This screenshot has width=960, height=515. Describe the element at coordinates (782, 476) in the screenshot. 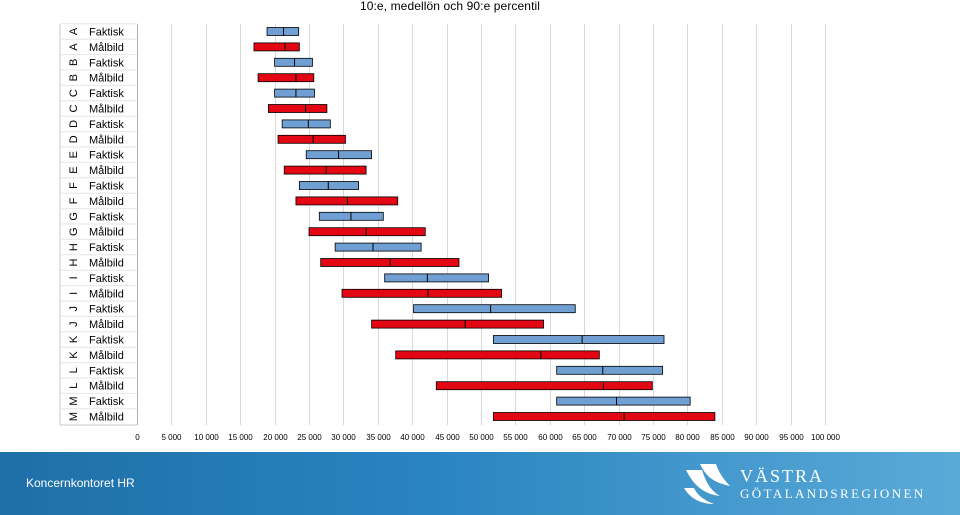

I see `logo-text-line1: VÄSTRA` at that location.